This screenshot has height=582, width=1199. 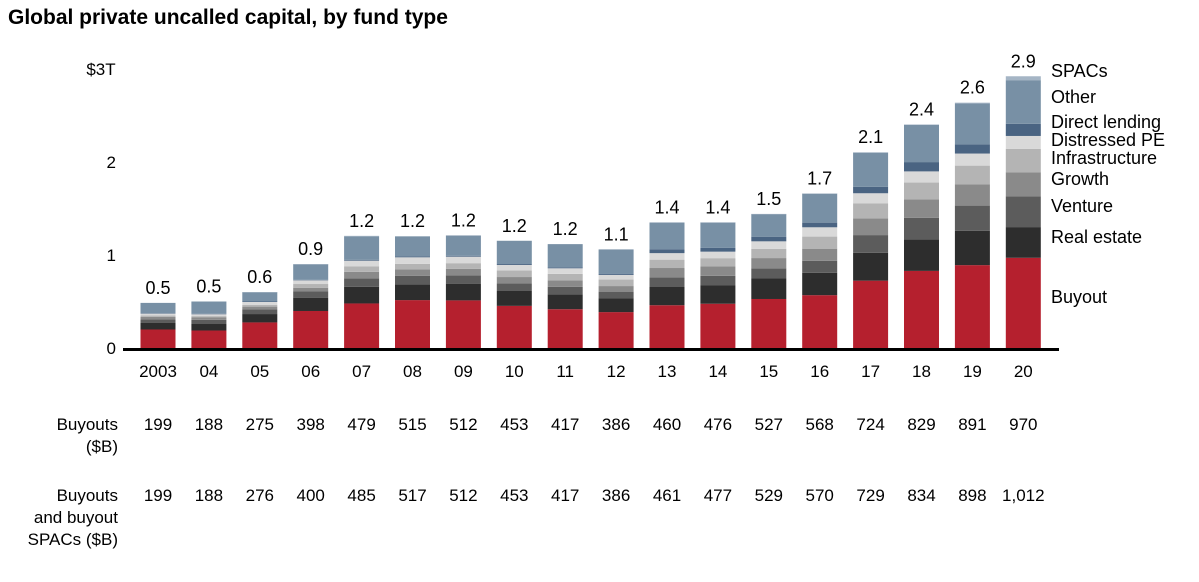 I want to click on table-cell-buyouts-14: 724, so click(x=870, y=424).